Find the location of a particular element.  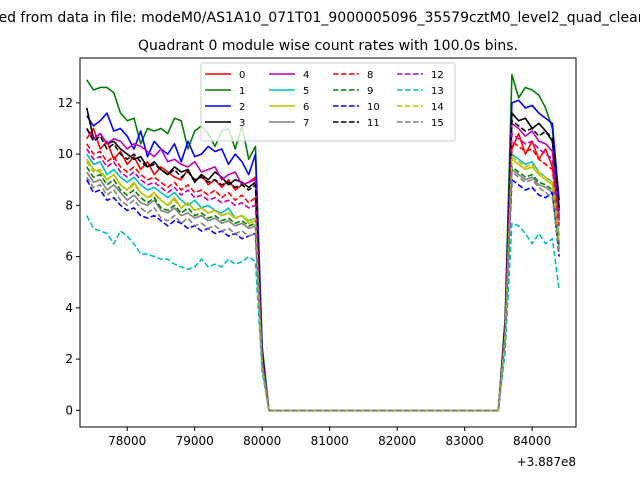

legend-label-0: 0 is located at coordinates (242, 75).